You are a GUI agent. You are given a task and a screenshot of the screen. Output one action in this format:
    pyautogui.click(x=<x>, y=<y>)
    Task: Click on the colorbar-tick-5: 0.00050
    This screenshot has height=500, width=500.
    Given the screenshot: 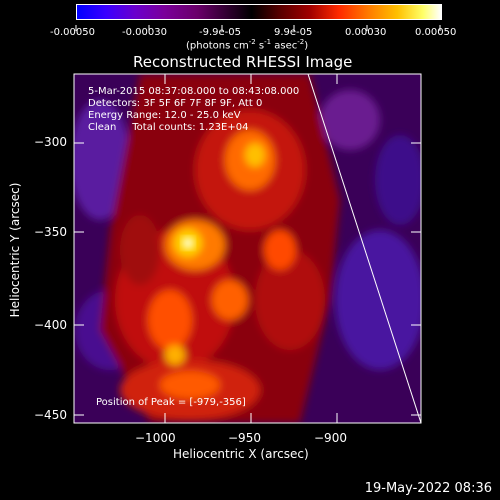 What is the action you would take?
    pyautogui.click(x=436, y=32)
    